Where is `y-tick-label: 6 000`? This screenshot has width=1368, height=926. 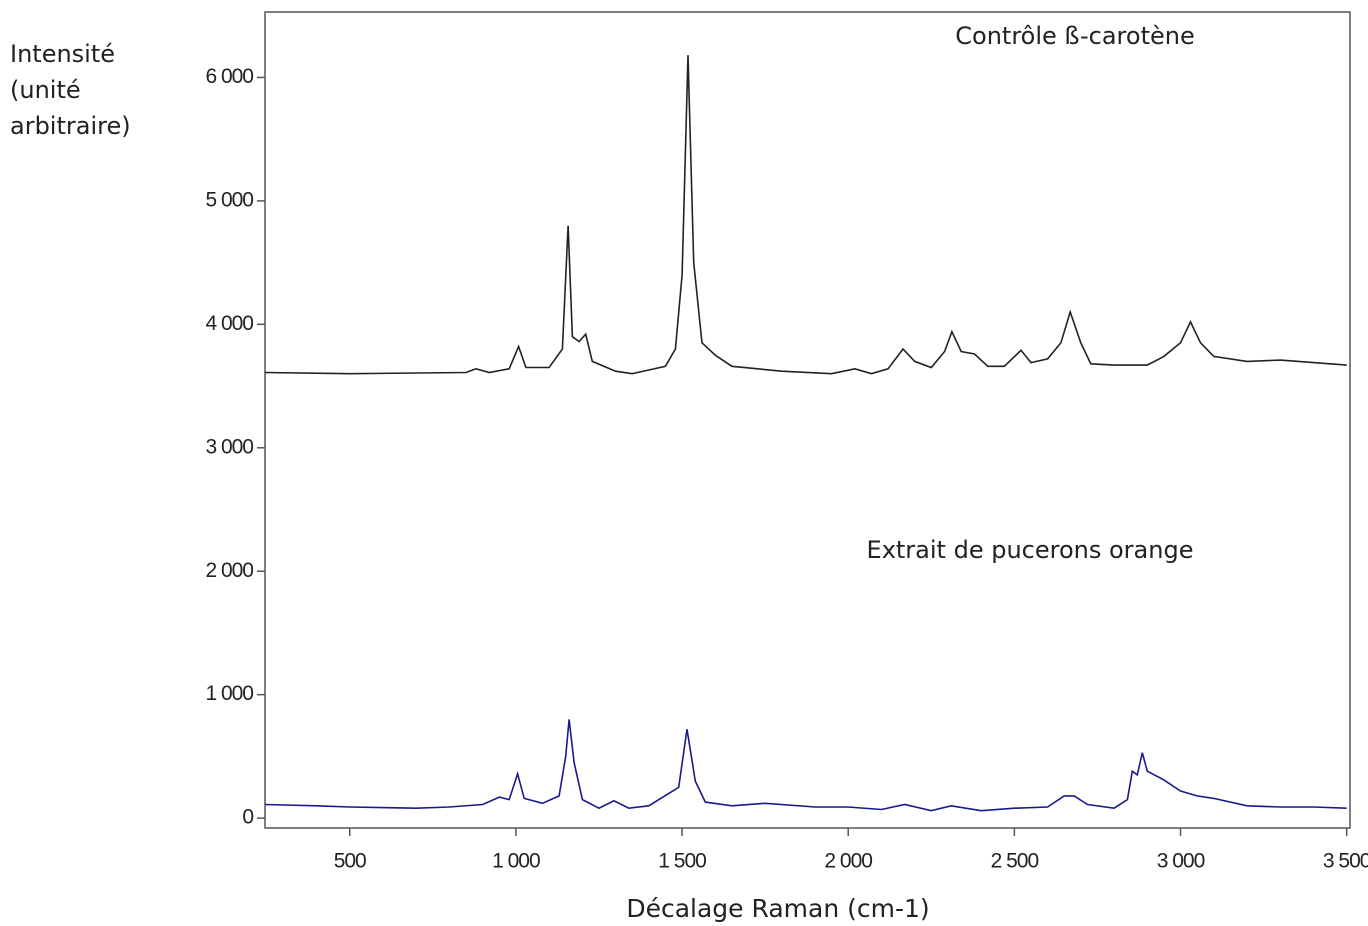 y-tick-label: 6 000 is located at coordinates (229, 76).